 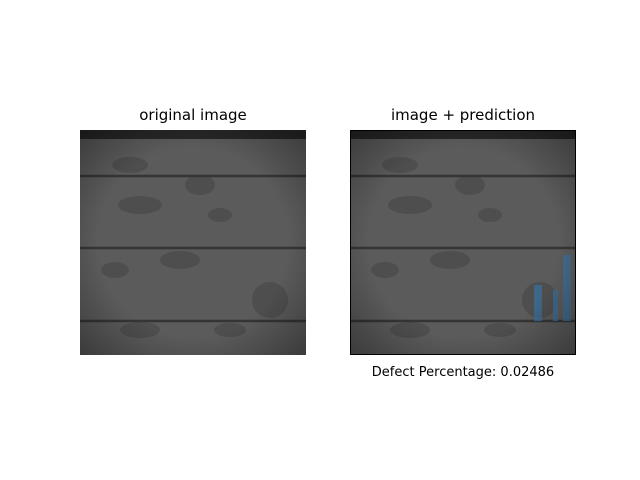 I want to click on defect-percentage-label: Defect Percentage:, so click(x=434, y=372).